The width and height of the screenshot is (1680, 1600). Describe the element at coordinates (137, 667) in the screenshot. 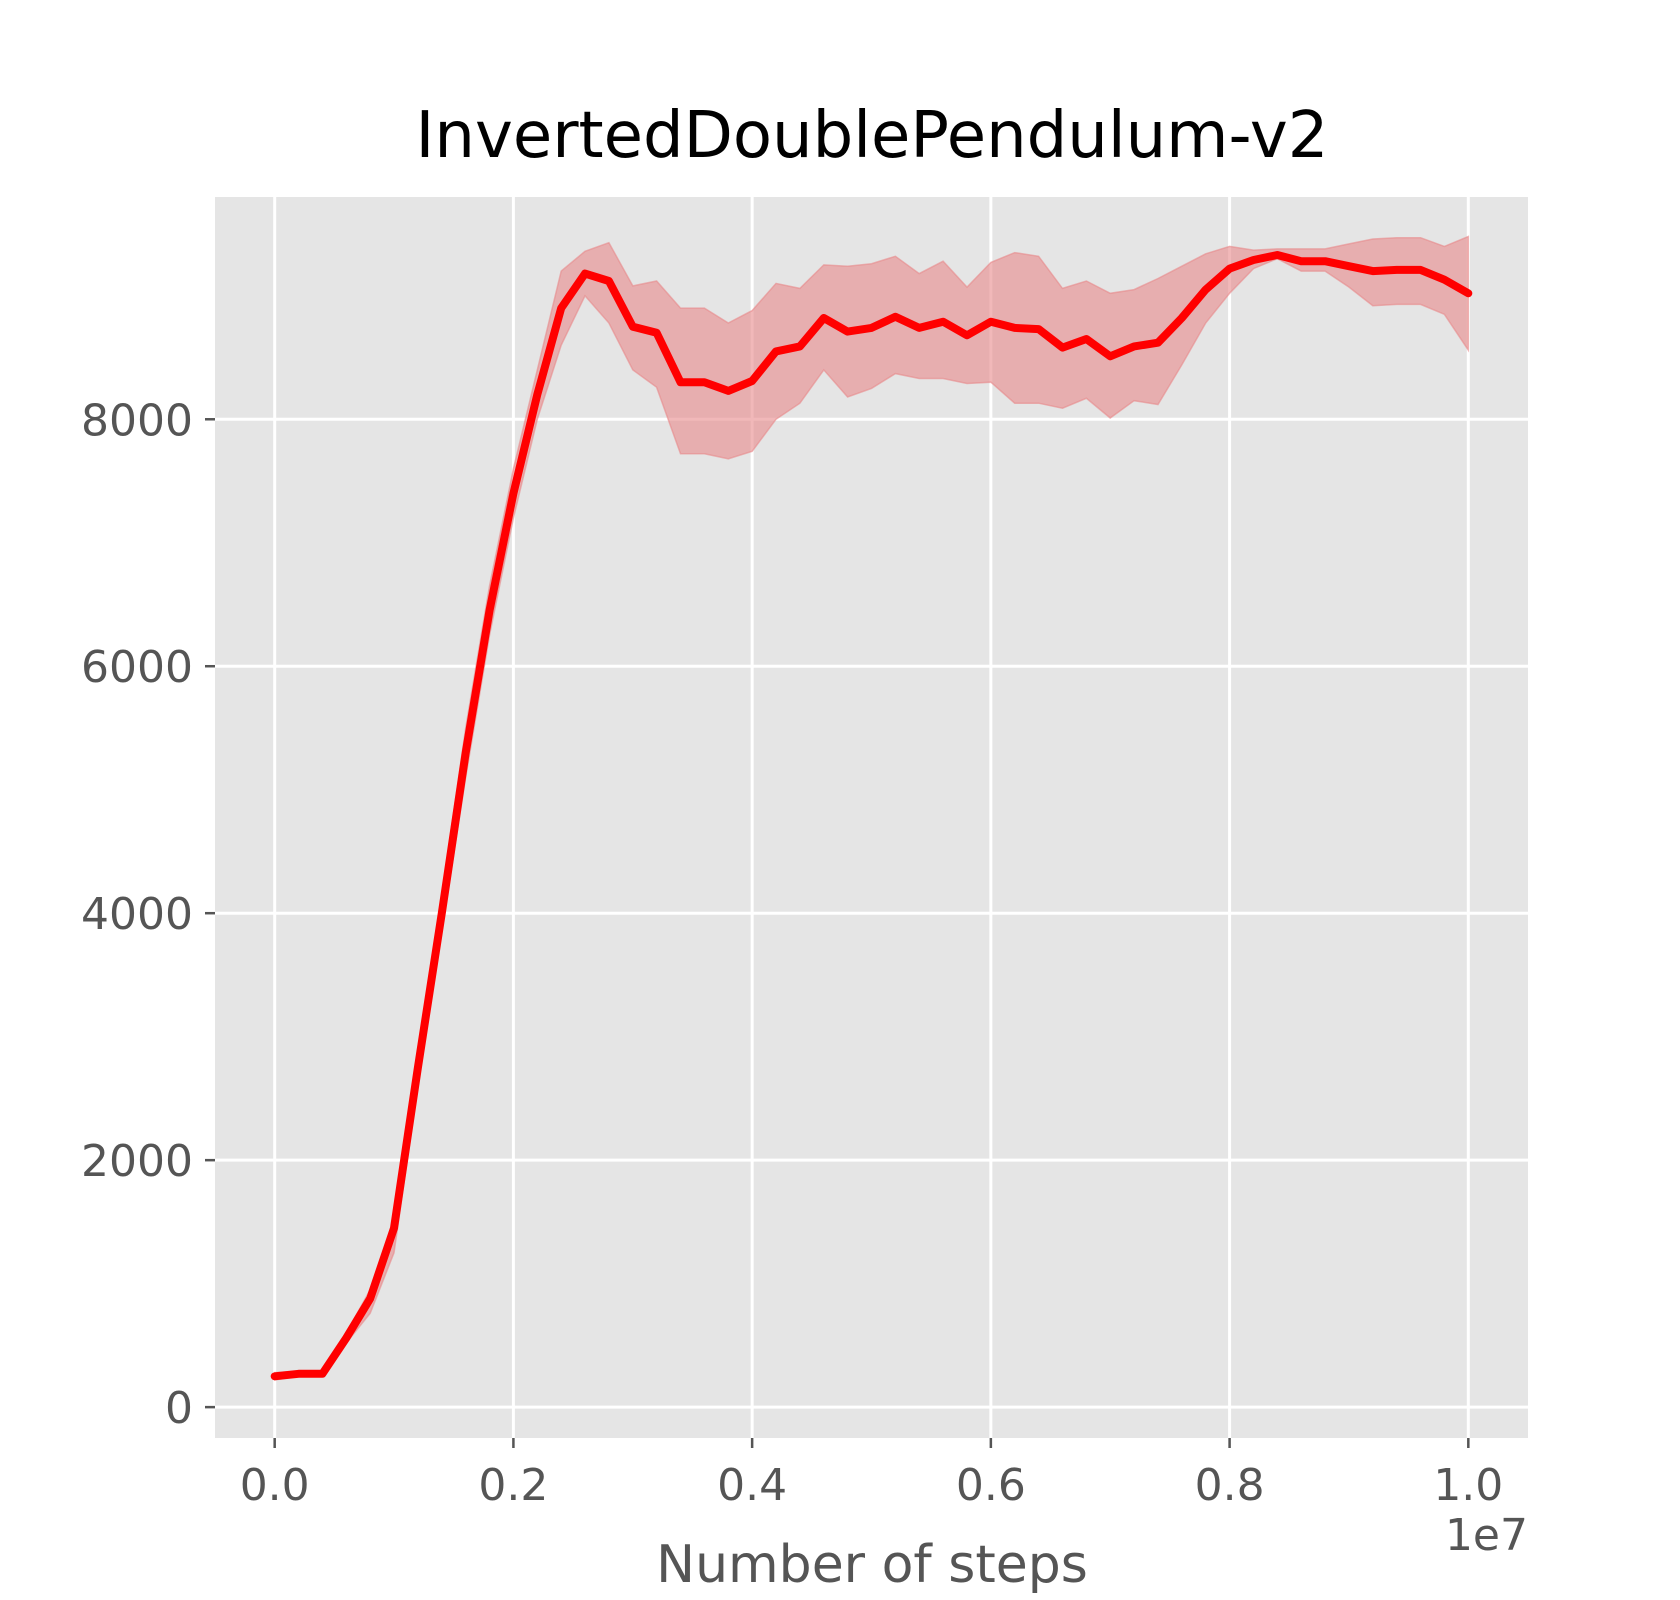

I see `y-tick-label: 6000` at that location.